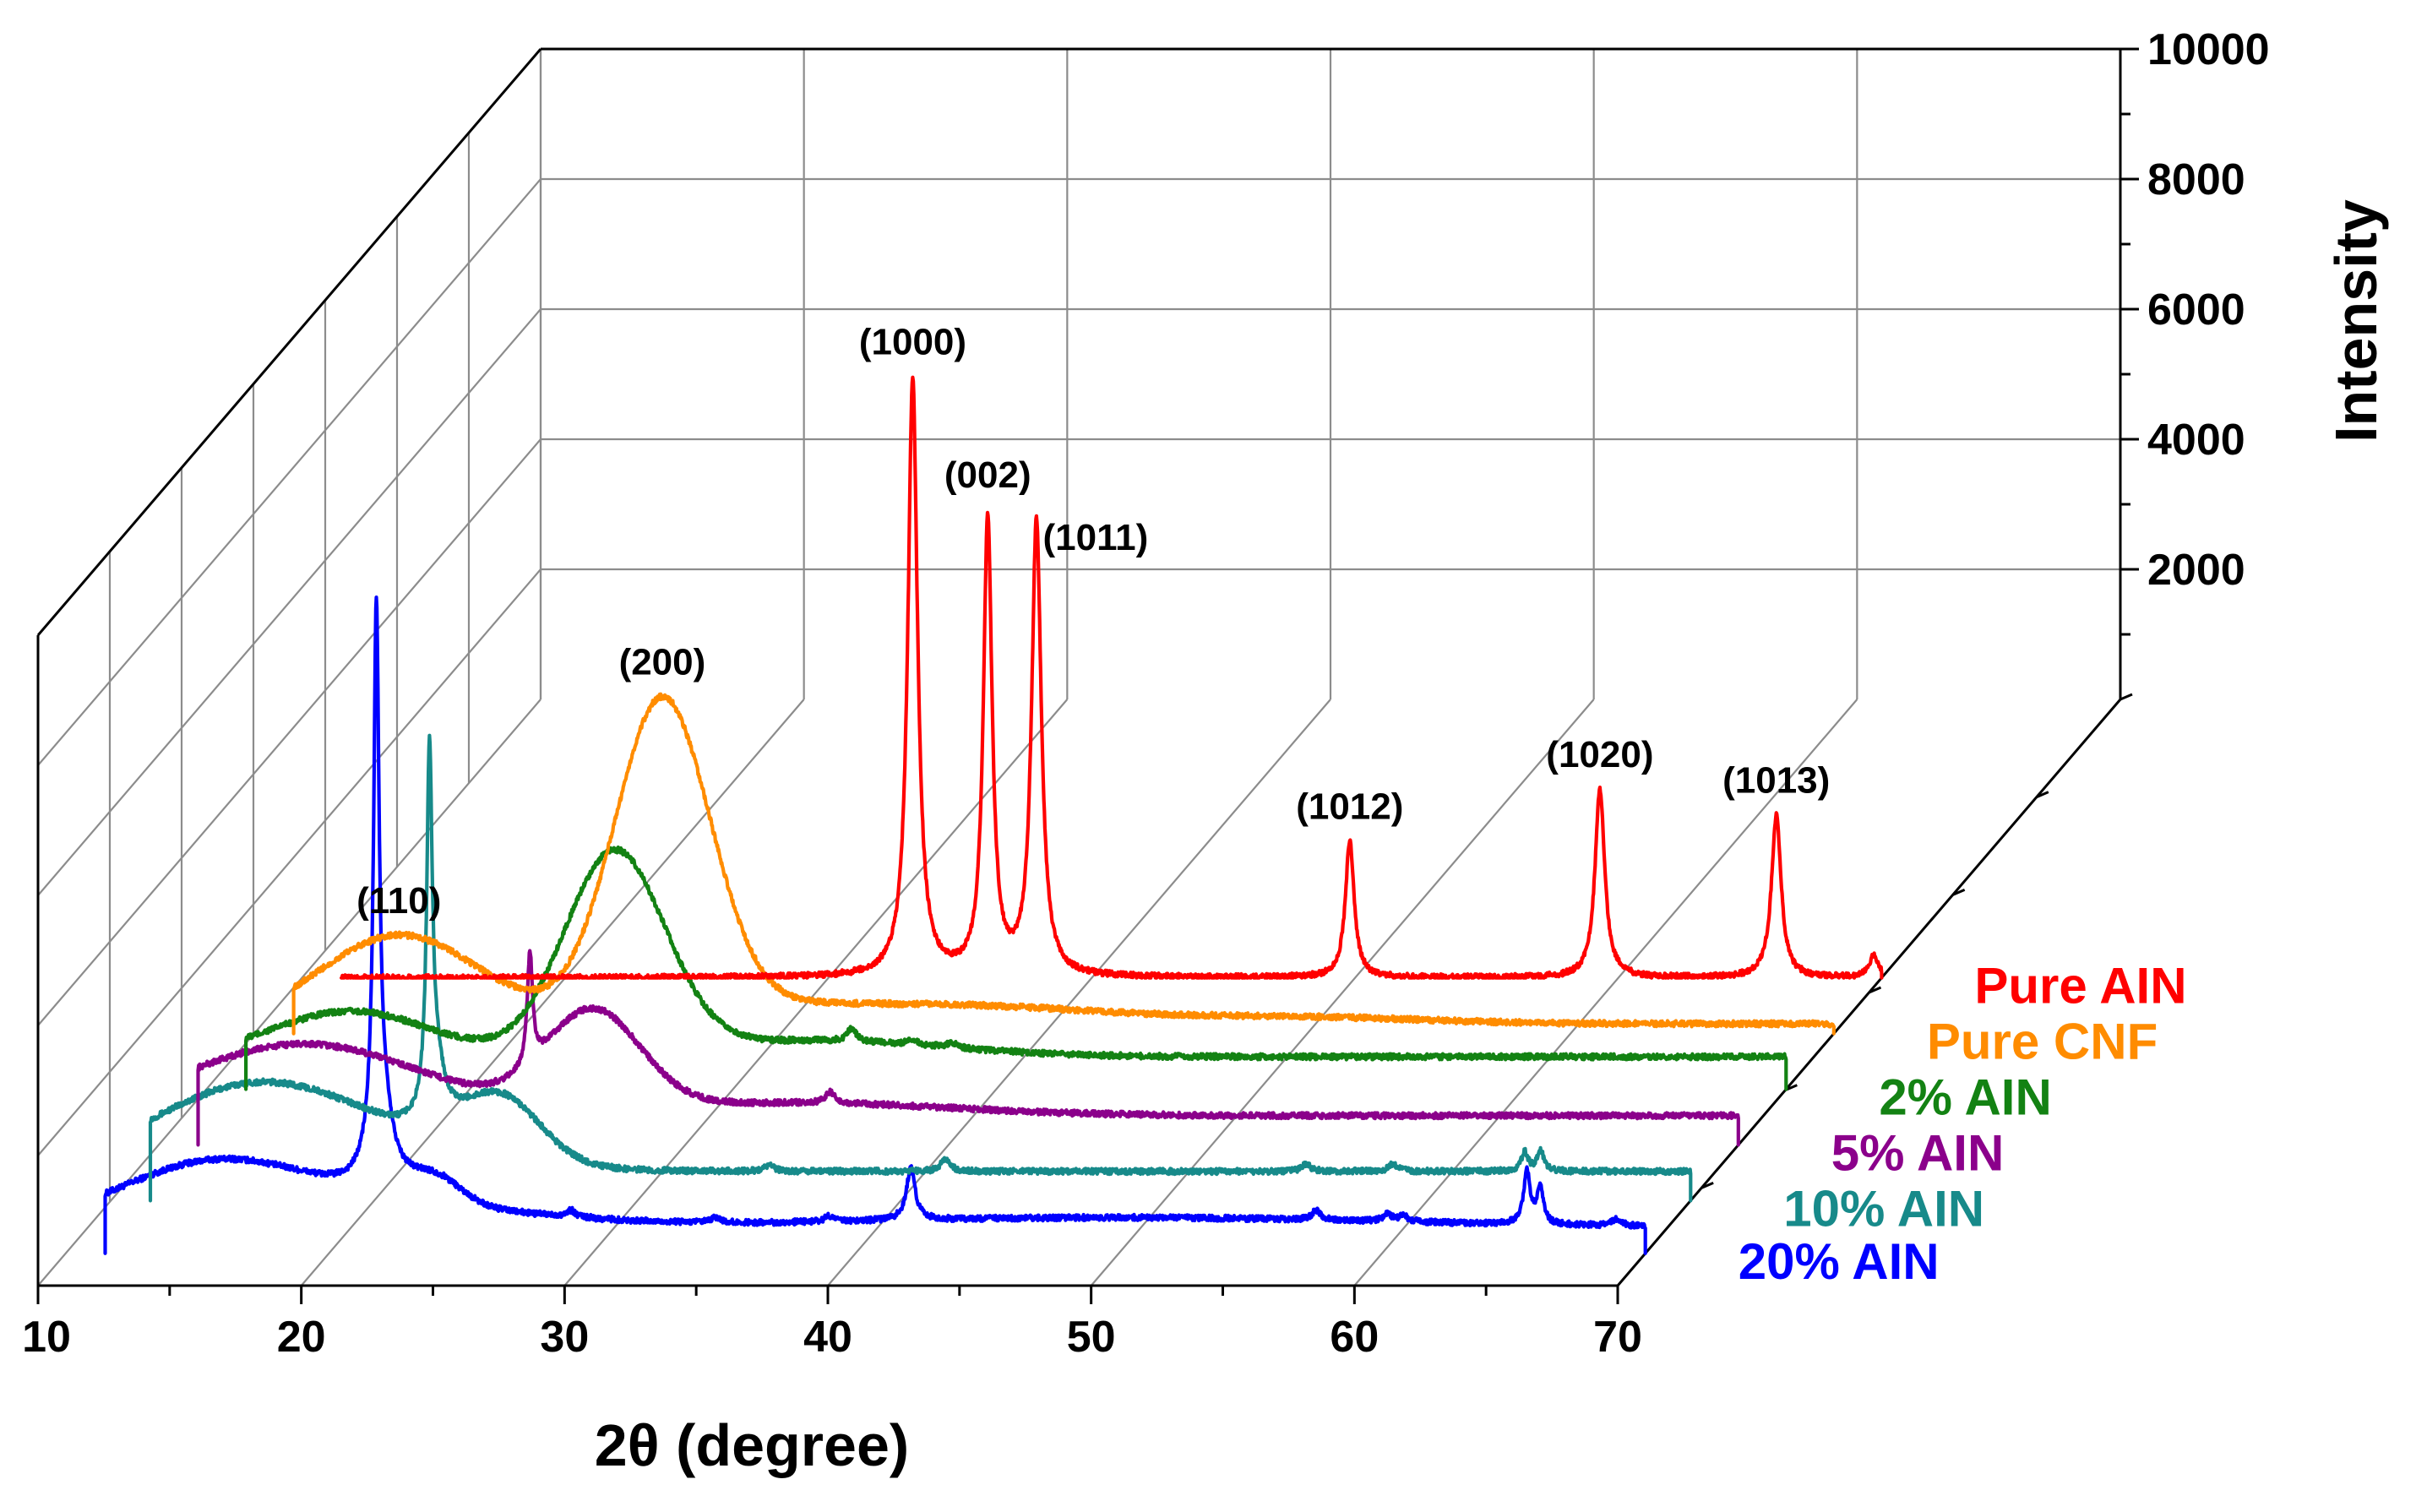 The image size is (2427, 1512). What do you see at coordinates (398, 901) in the screenshot?
I see `peak-annotation: (110)` at bounding box center [398, 901].